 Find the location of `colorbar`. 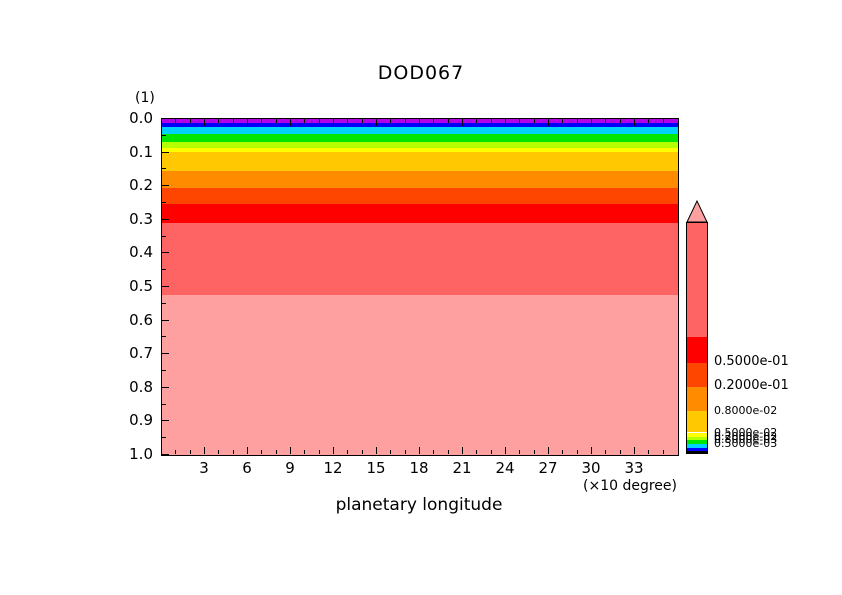

colorbar is located at coordinates (698, 327).